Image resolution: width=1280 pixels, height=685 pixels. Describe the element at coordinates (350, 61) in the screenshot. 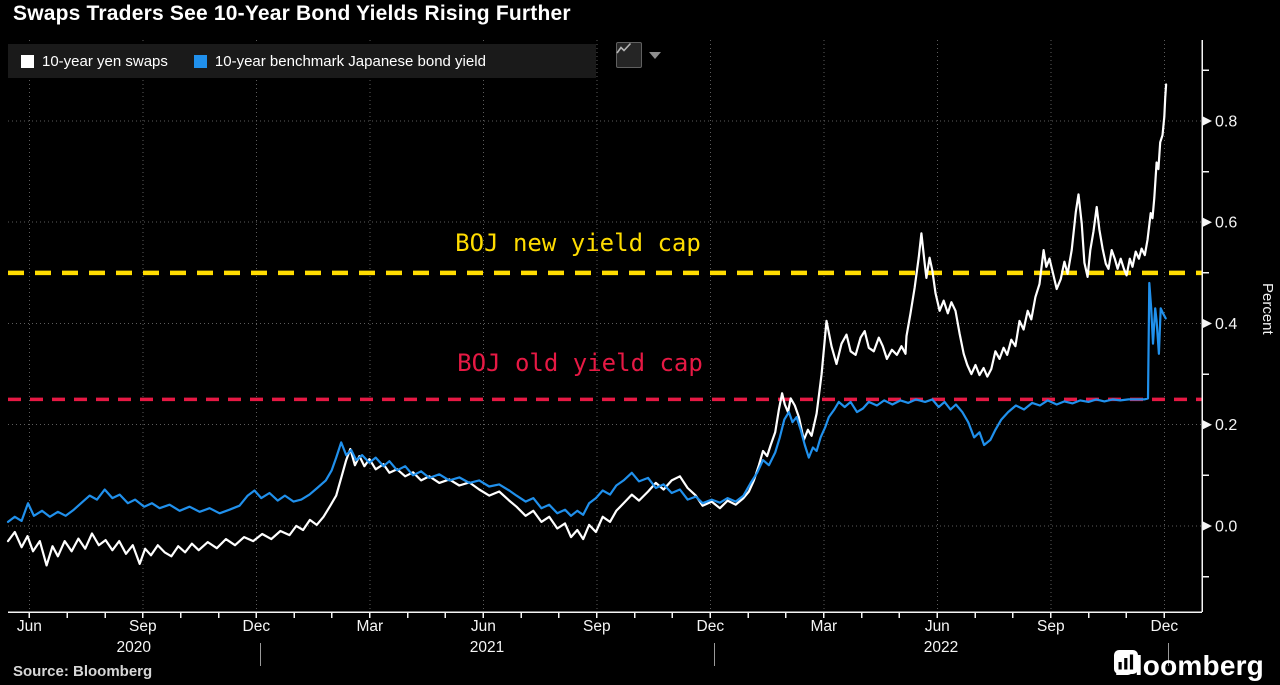

I see `legend-label-jgb-yield: 10-year benchmark Japanese bond yield` at that location.